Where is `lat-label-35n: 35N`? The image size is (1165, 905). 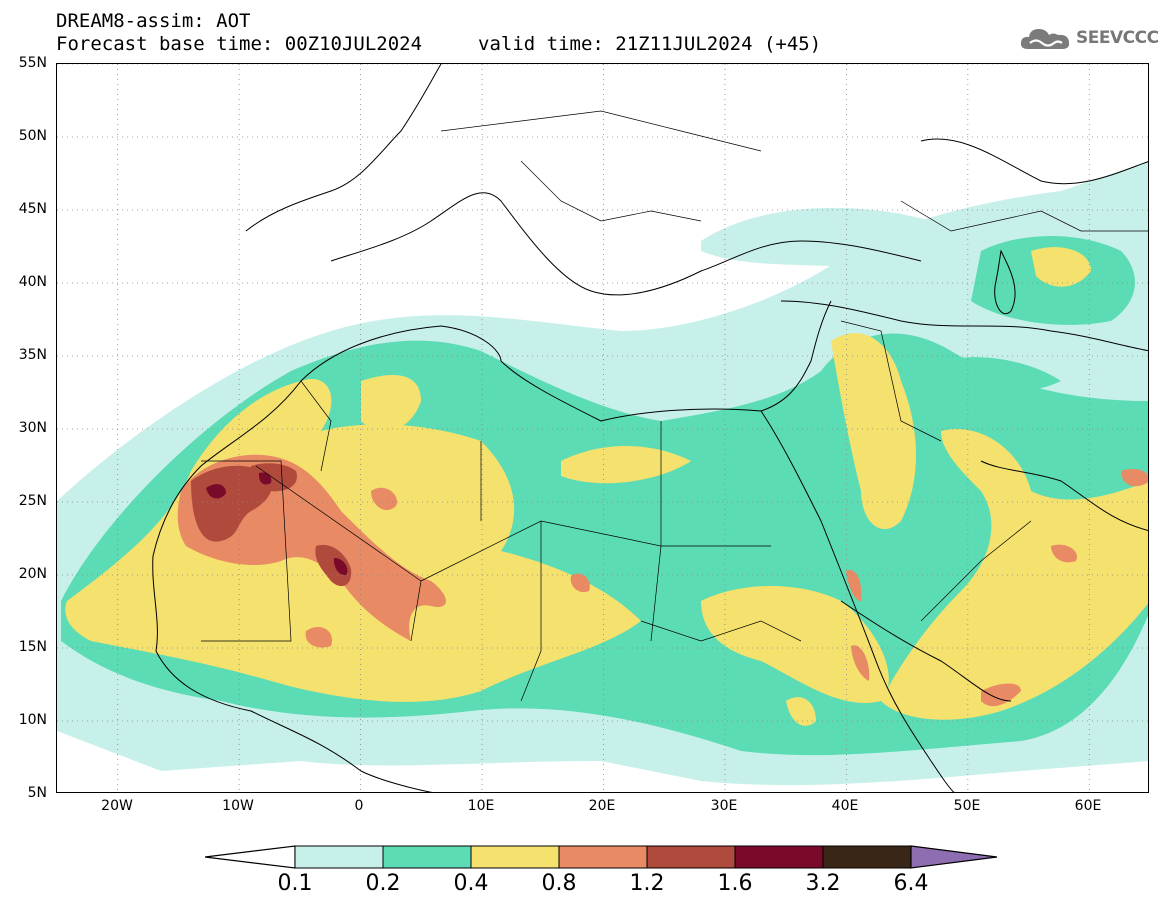
lat-label-35n: 35N is located at coordinates (32, 355).